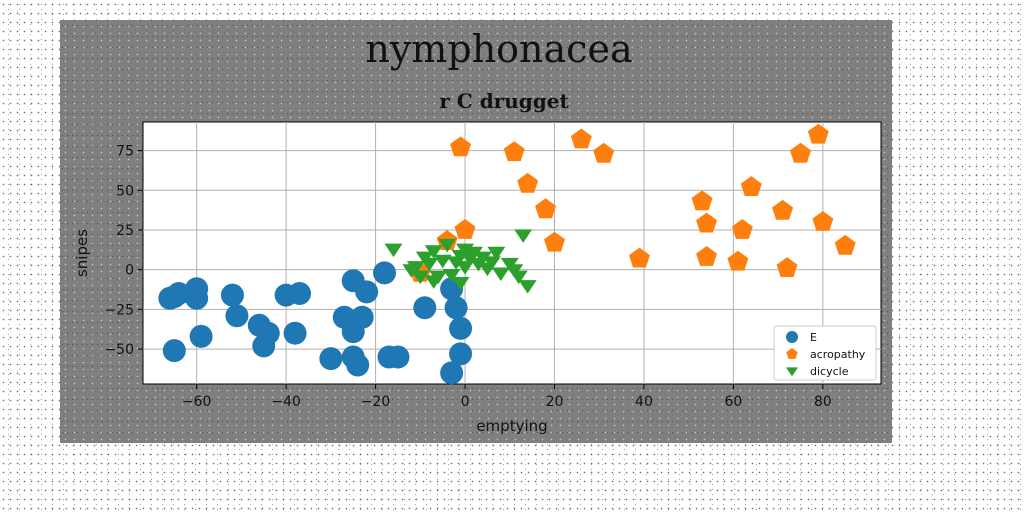 This screenshot has height=512, width=1024. What do you see at coordinates (125, 191) in the screenshot?
I see `y-tick-label: 50` at bounding box center [125, 191].